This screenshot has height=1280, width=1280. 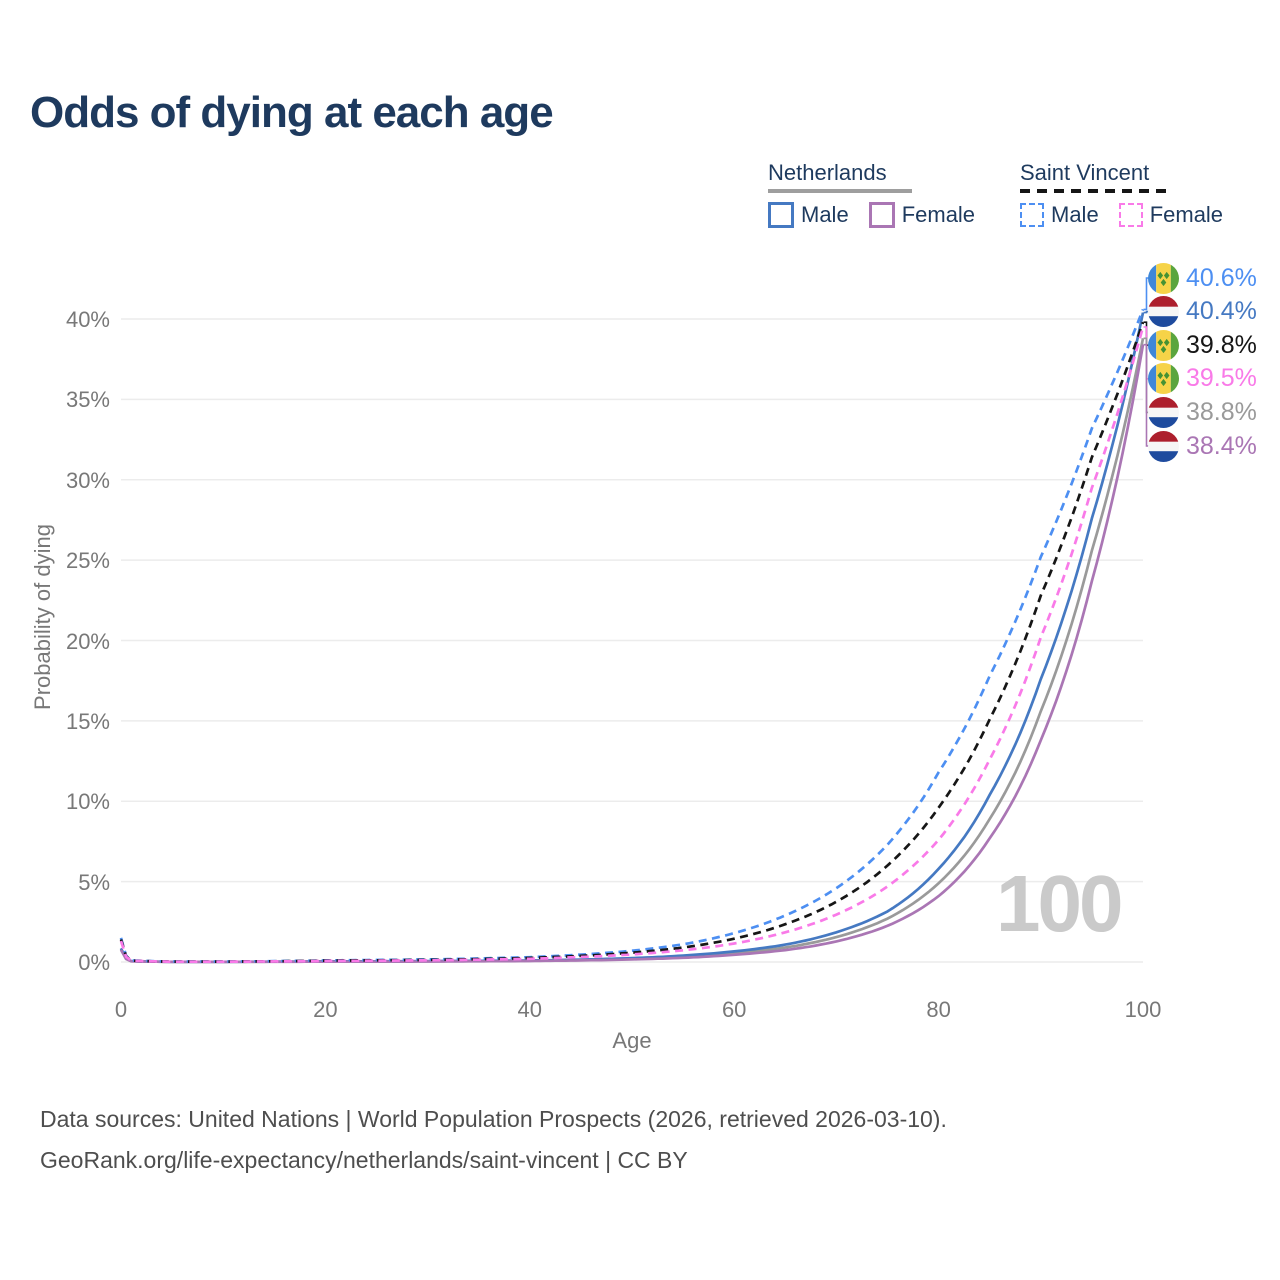 I want to click on end-label-value-nl-both: 38.8%, so click(x=1221, y=411).